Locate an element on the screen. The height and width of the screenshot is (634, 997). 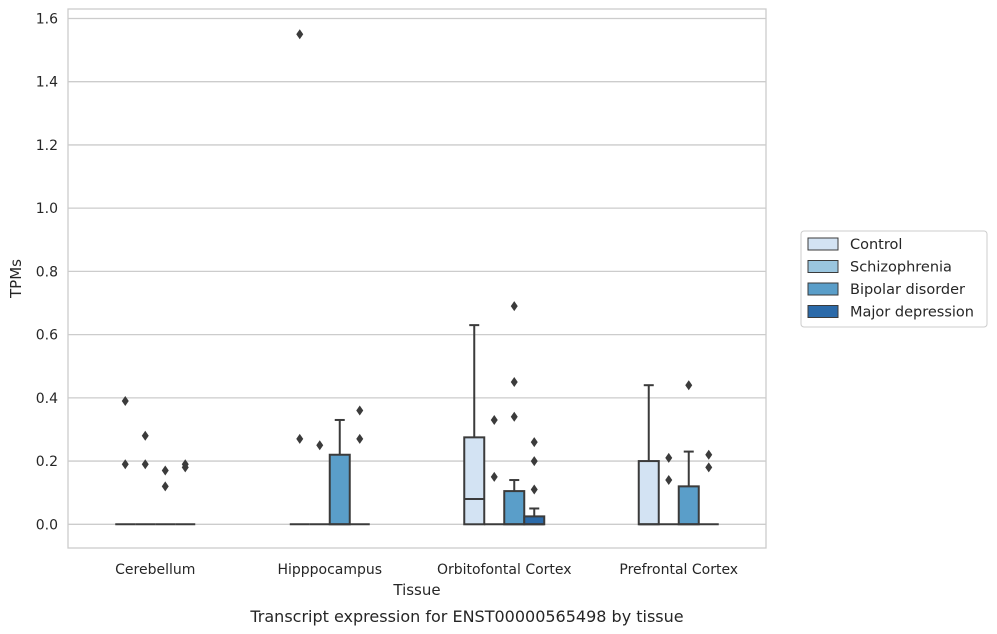
y-tick-label: 1.6 is located at coordinates (47, 19).